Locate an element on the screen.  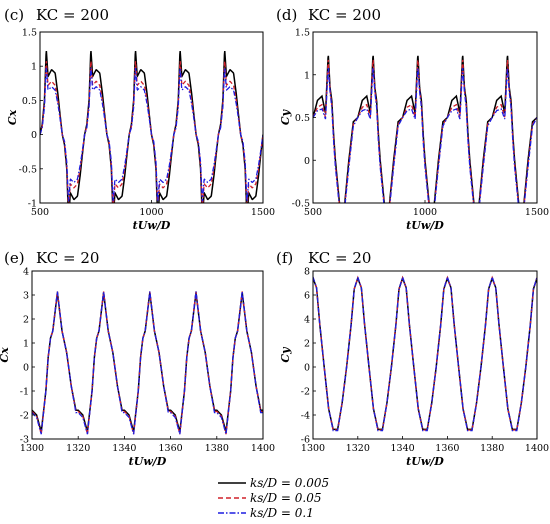
x-tick-label-3-4: 1380 is located at coordinates (492, 448).